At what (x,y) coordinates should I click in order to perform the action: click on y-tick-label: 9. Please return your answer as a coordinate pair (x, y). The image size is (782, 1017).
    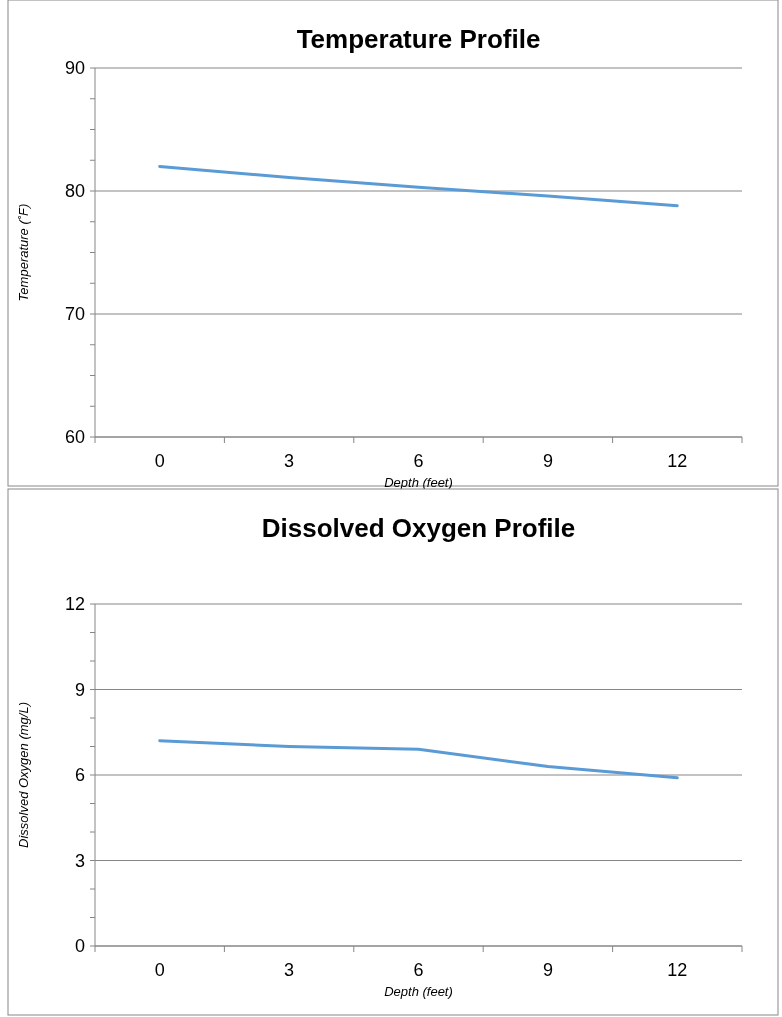
    Looking at the image, I should click on (79, 689).